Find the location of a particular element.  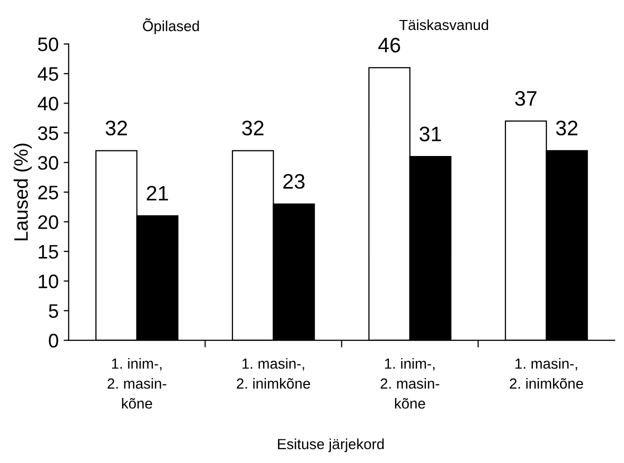

data-label: 46 is located at coordinates (389, 45).